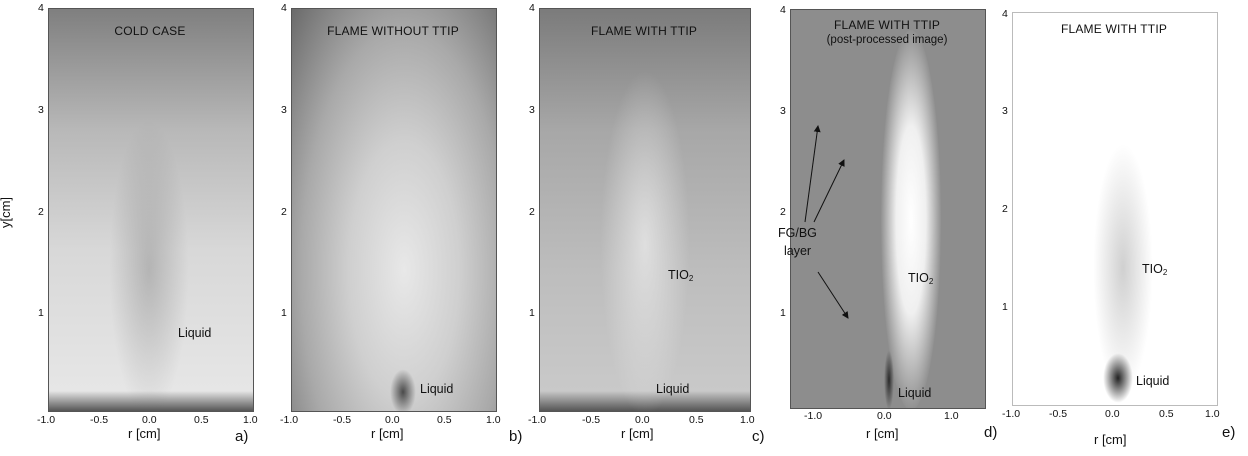 The width and height of the screenshot is (1248, 456). What do you see at coordinates (798, 251) in the screenshot?
I see `annotation-layer: layer` at bounding box center [798, 251].